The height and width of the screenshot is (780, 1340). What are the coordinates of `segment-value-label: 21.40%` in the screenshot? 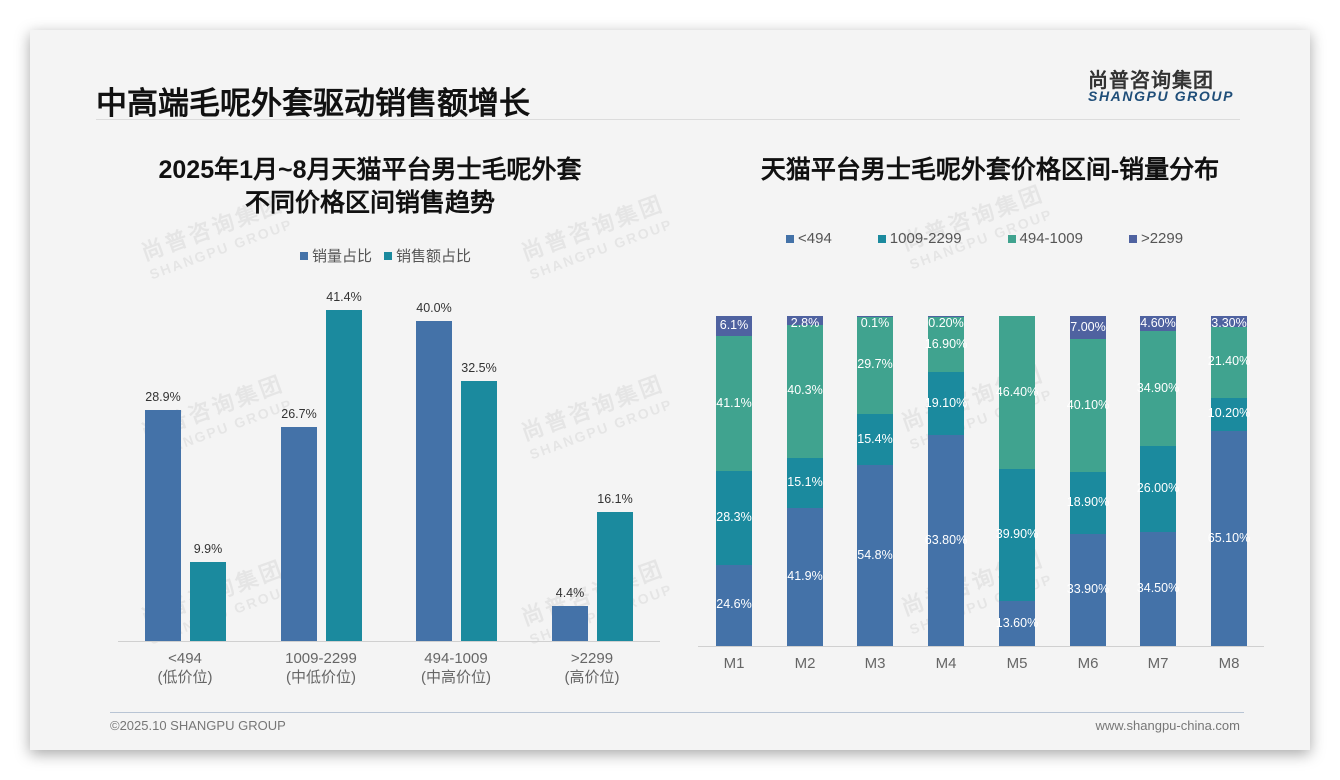 It's located at (1229, 361).